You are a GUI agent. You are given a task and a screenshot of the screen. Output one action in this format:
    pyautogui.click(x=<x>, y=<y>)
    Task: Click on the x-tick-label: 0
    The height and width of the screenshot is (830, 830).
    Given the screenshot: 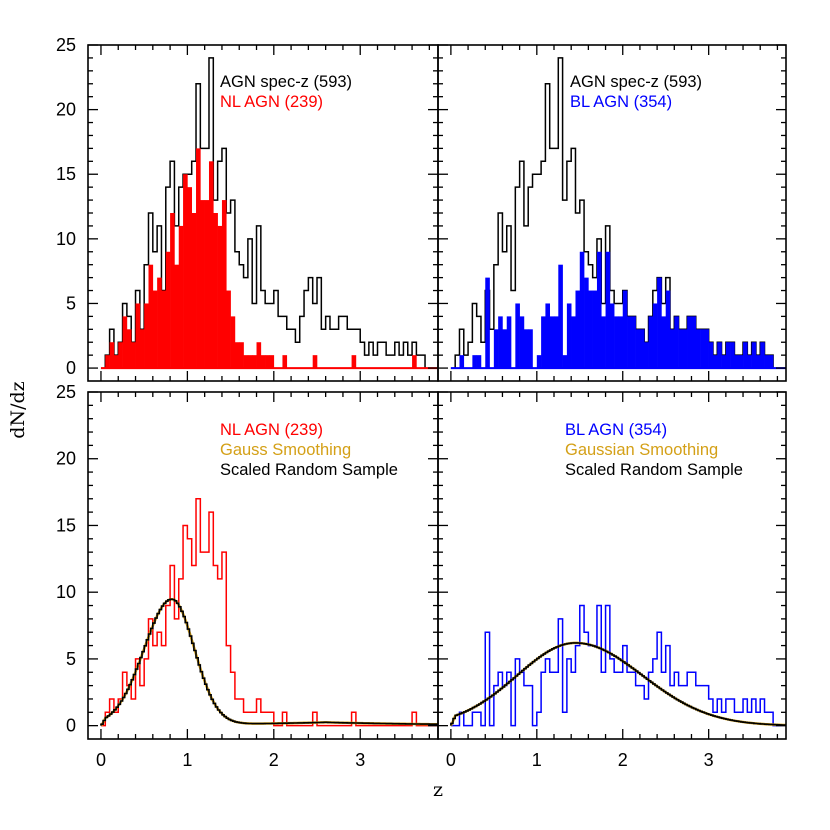 What is the action you would take?
    pyautogui.click(x=101, y=760)
    